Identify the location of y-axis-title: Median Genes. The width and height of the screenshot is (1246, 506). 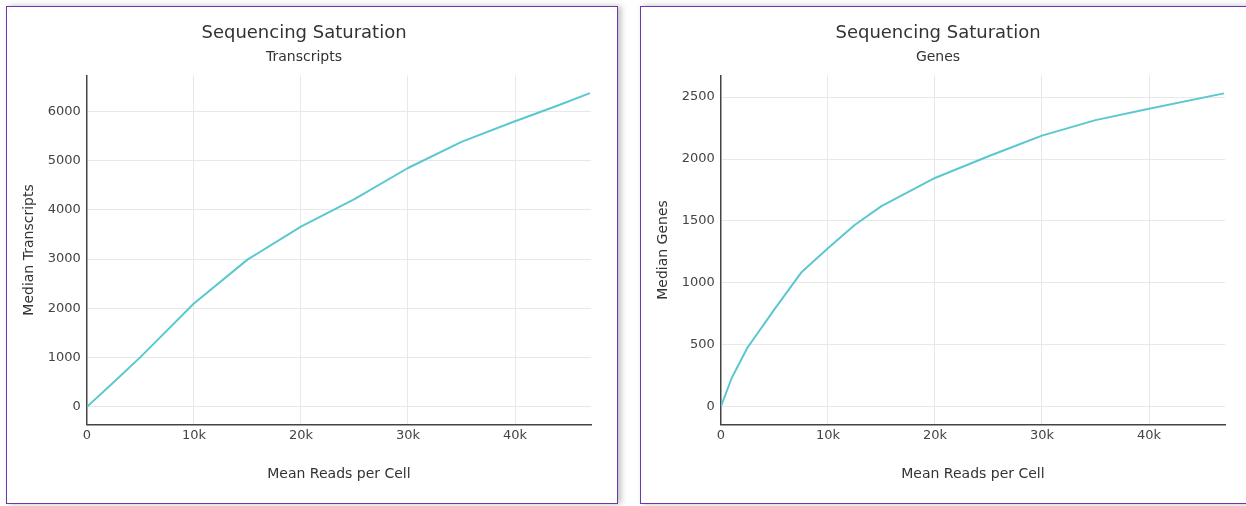
(662, 250).